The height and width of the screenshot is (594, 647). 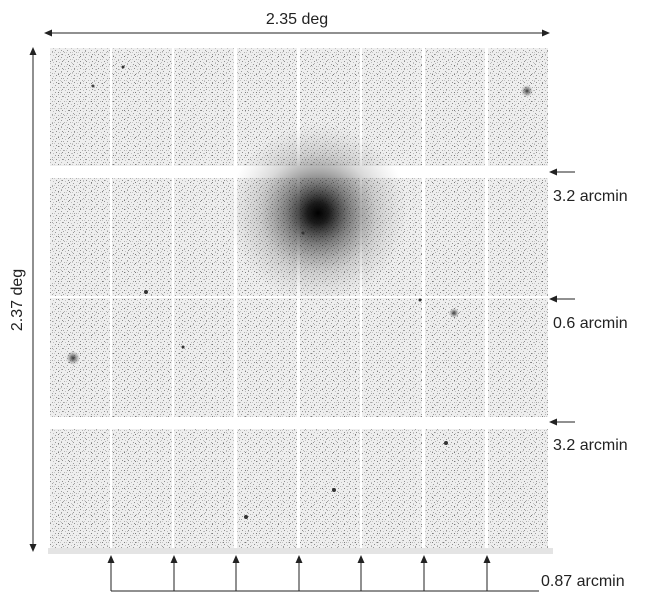 What do you see at coordinates (562, 299) in the screenshot?
I see `gap-arrow-middle` at bounding box center [562, 299].